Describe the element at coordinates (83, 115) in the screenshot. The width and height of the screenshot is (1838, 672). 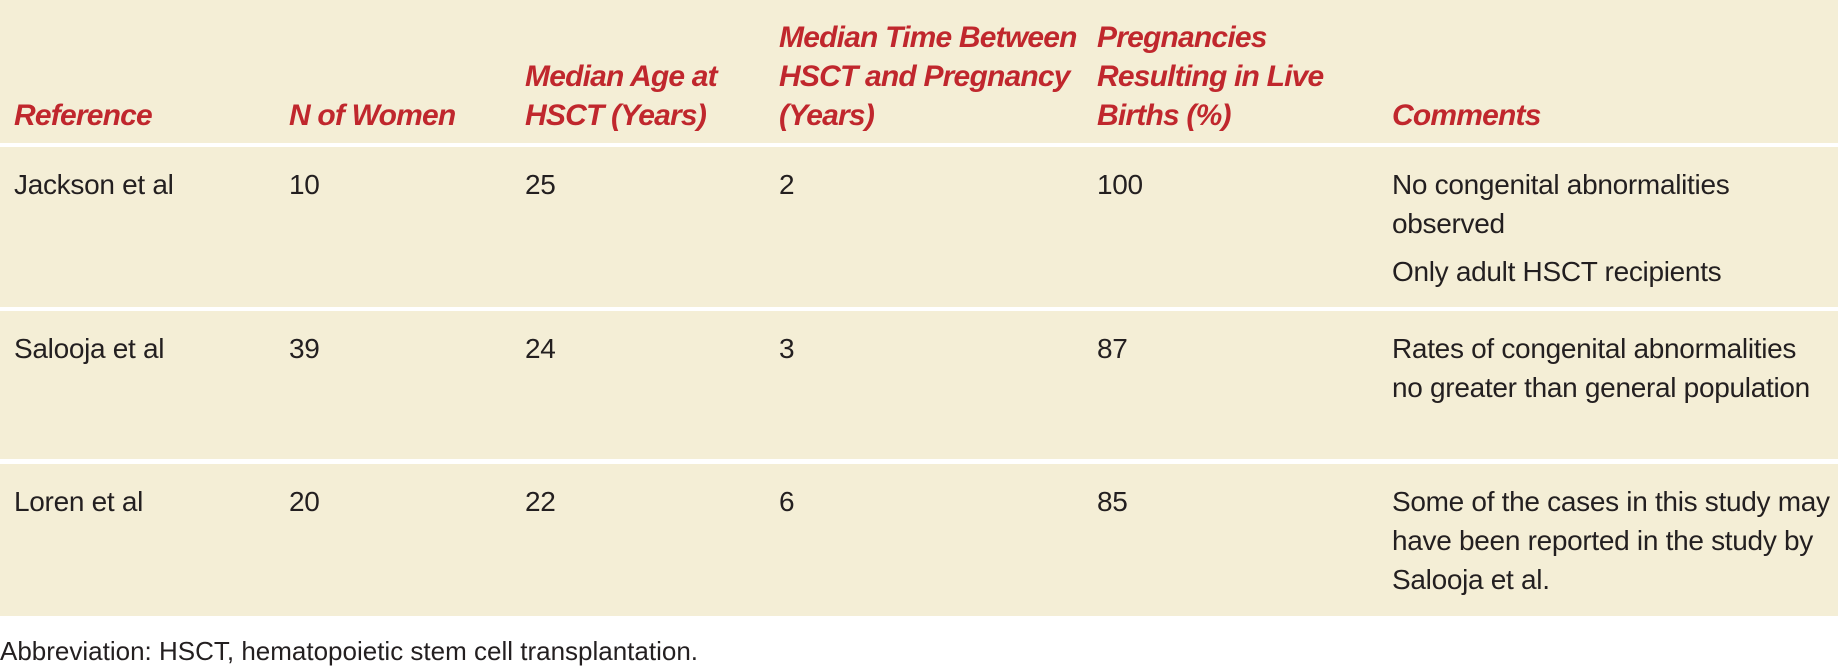
I see `column-header: Reference` at that location.